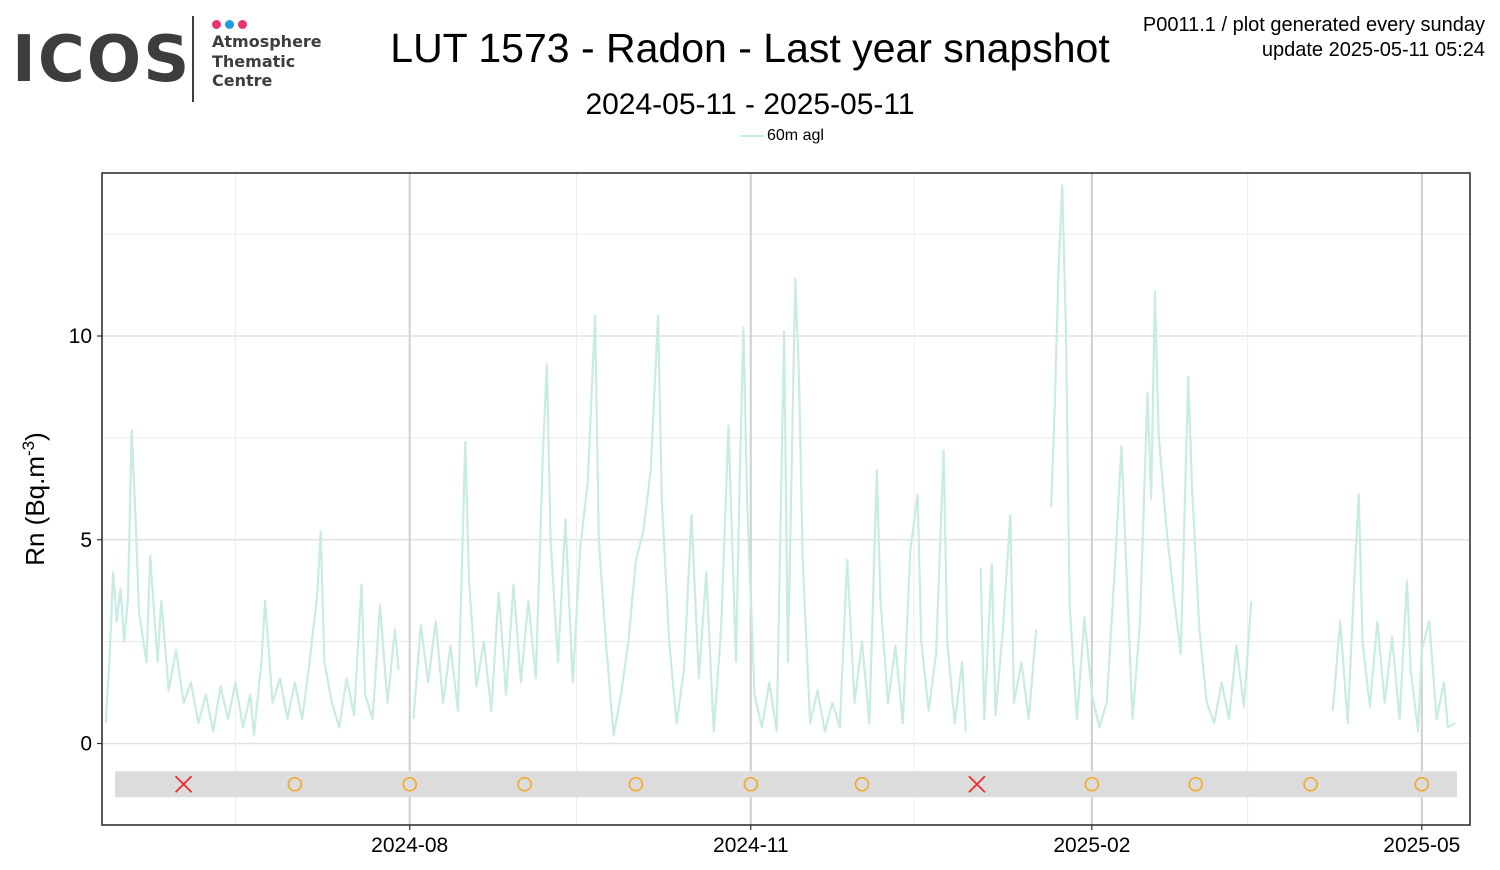  I want to click on status-strip, so click(786, 784).